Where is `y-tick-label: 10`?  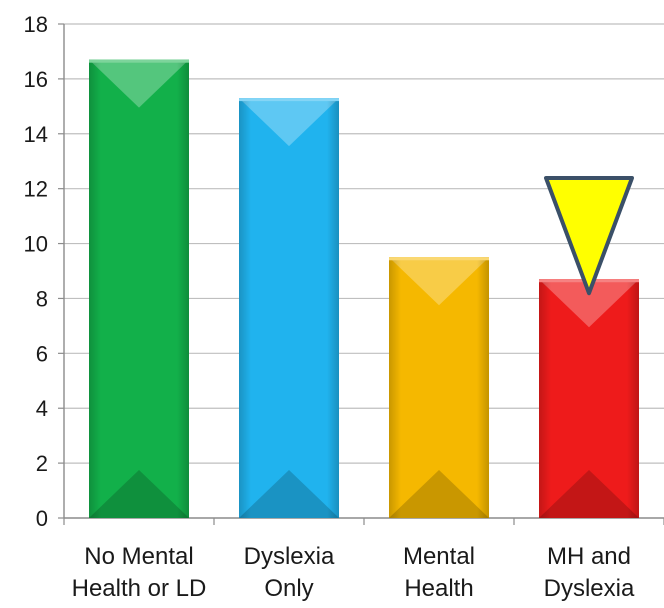 y-tick-label: 10 is located at coordinates (36, 244).